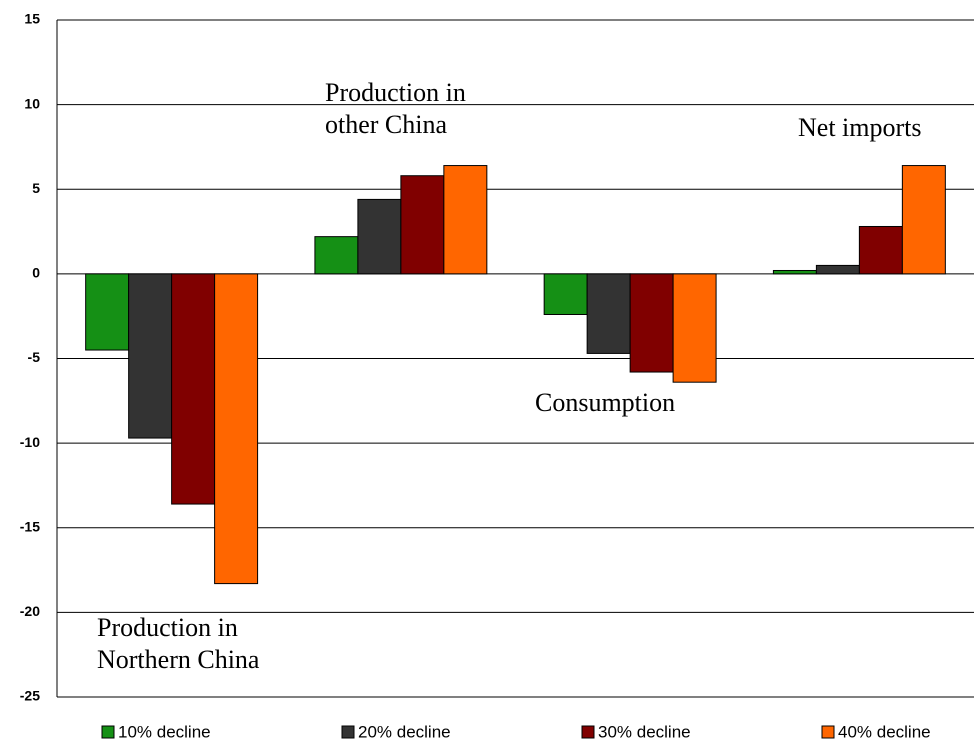 This screenshot has width=974, height=747. What do you see at coordinates (30, 526) in the screenshot?
I see `y-tick-label: -15` at bounding box center [30, 526].